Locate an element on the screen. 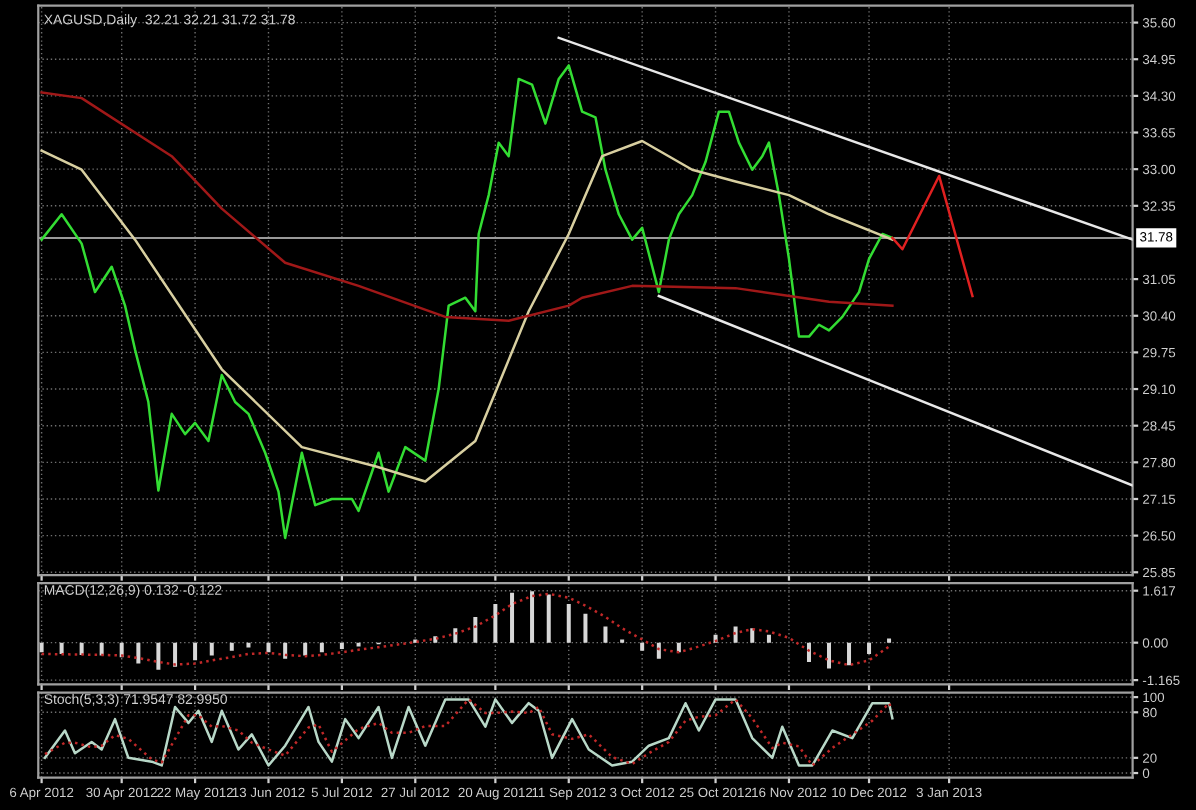  line-series is located at coordinates (932, 236).